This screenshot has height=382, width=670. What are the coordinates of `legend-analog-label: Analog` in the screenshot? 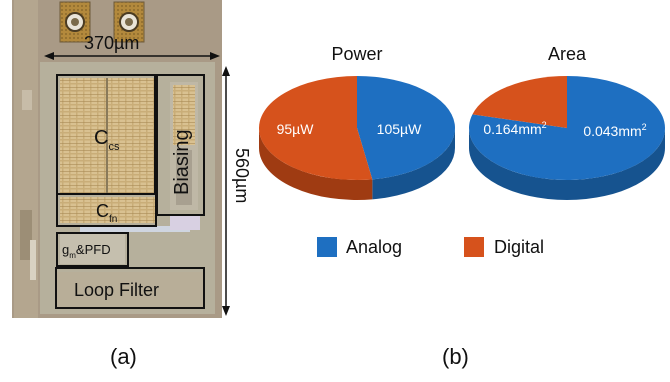 It's located at (374, 247).